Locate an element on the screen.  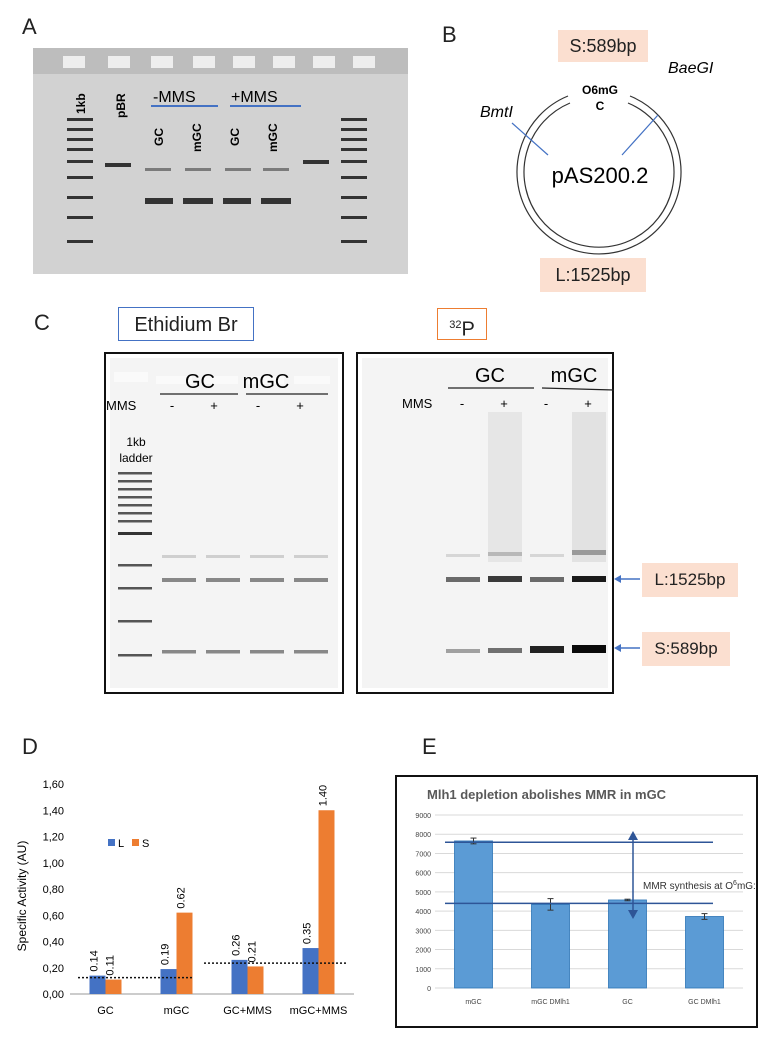
p32-gc-label: GC is located at coordinates (490, 376).